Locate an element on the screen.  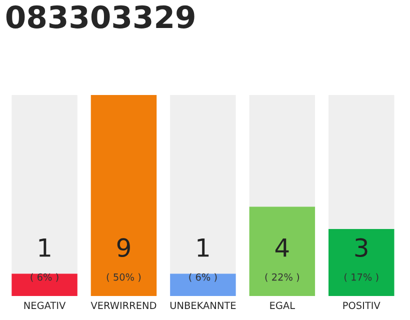
chart-title: 083303329 is located at coordinates (100, 16).